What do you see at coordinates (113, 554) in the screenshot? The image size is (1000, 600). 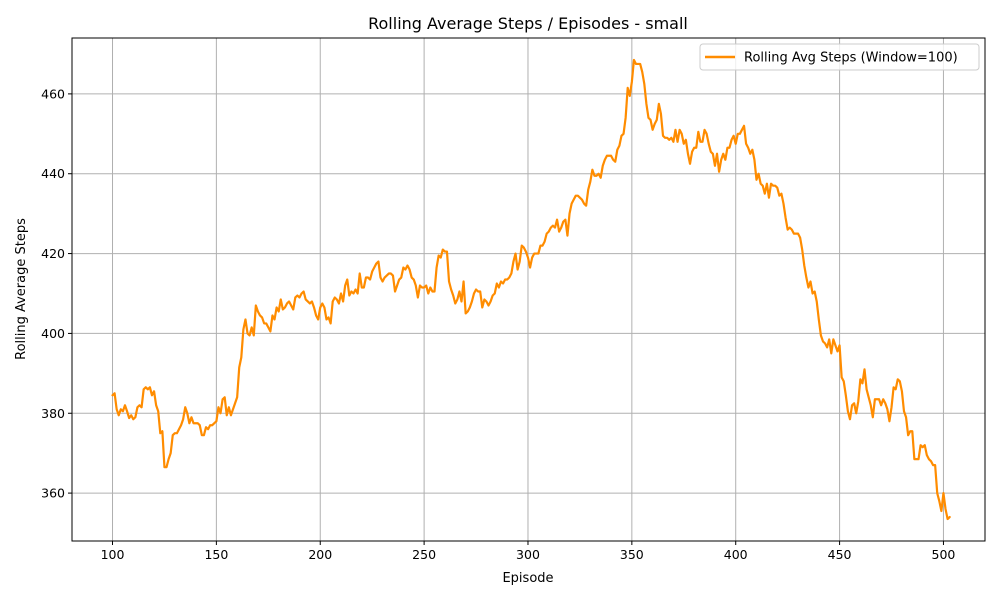 I see `x-tick-label: 100` at bounding box center [113, 554].